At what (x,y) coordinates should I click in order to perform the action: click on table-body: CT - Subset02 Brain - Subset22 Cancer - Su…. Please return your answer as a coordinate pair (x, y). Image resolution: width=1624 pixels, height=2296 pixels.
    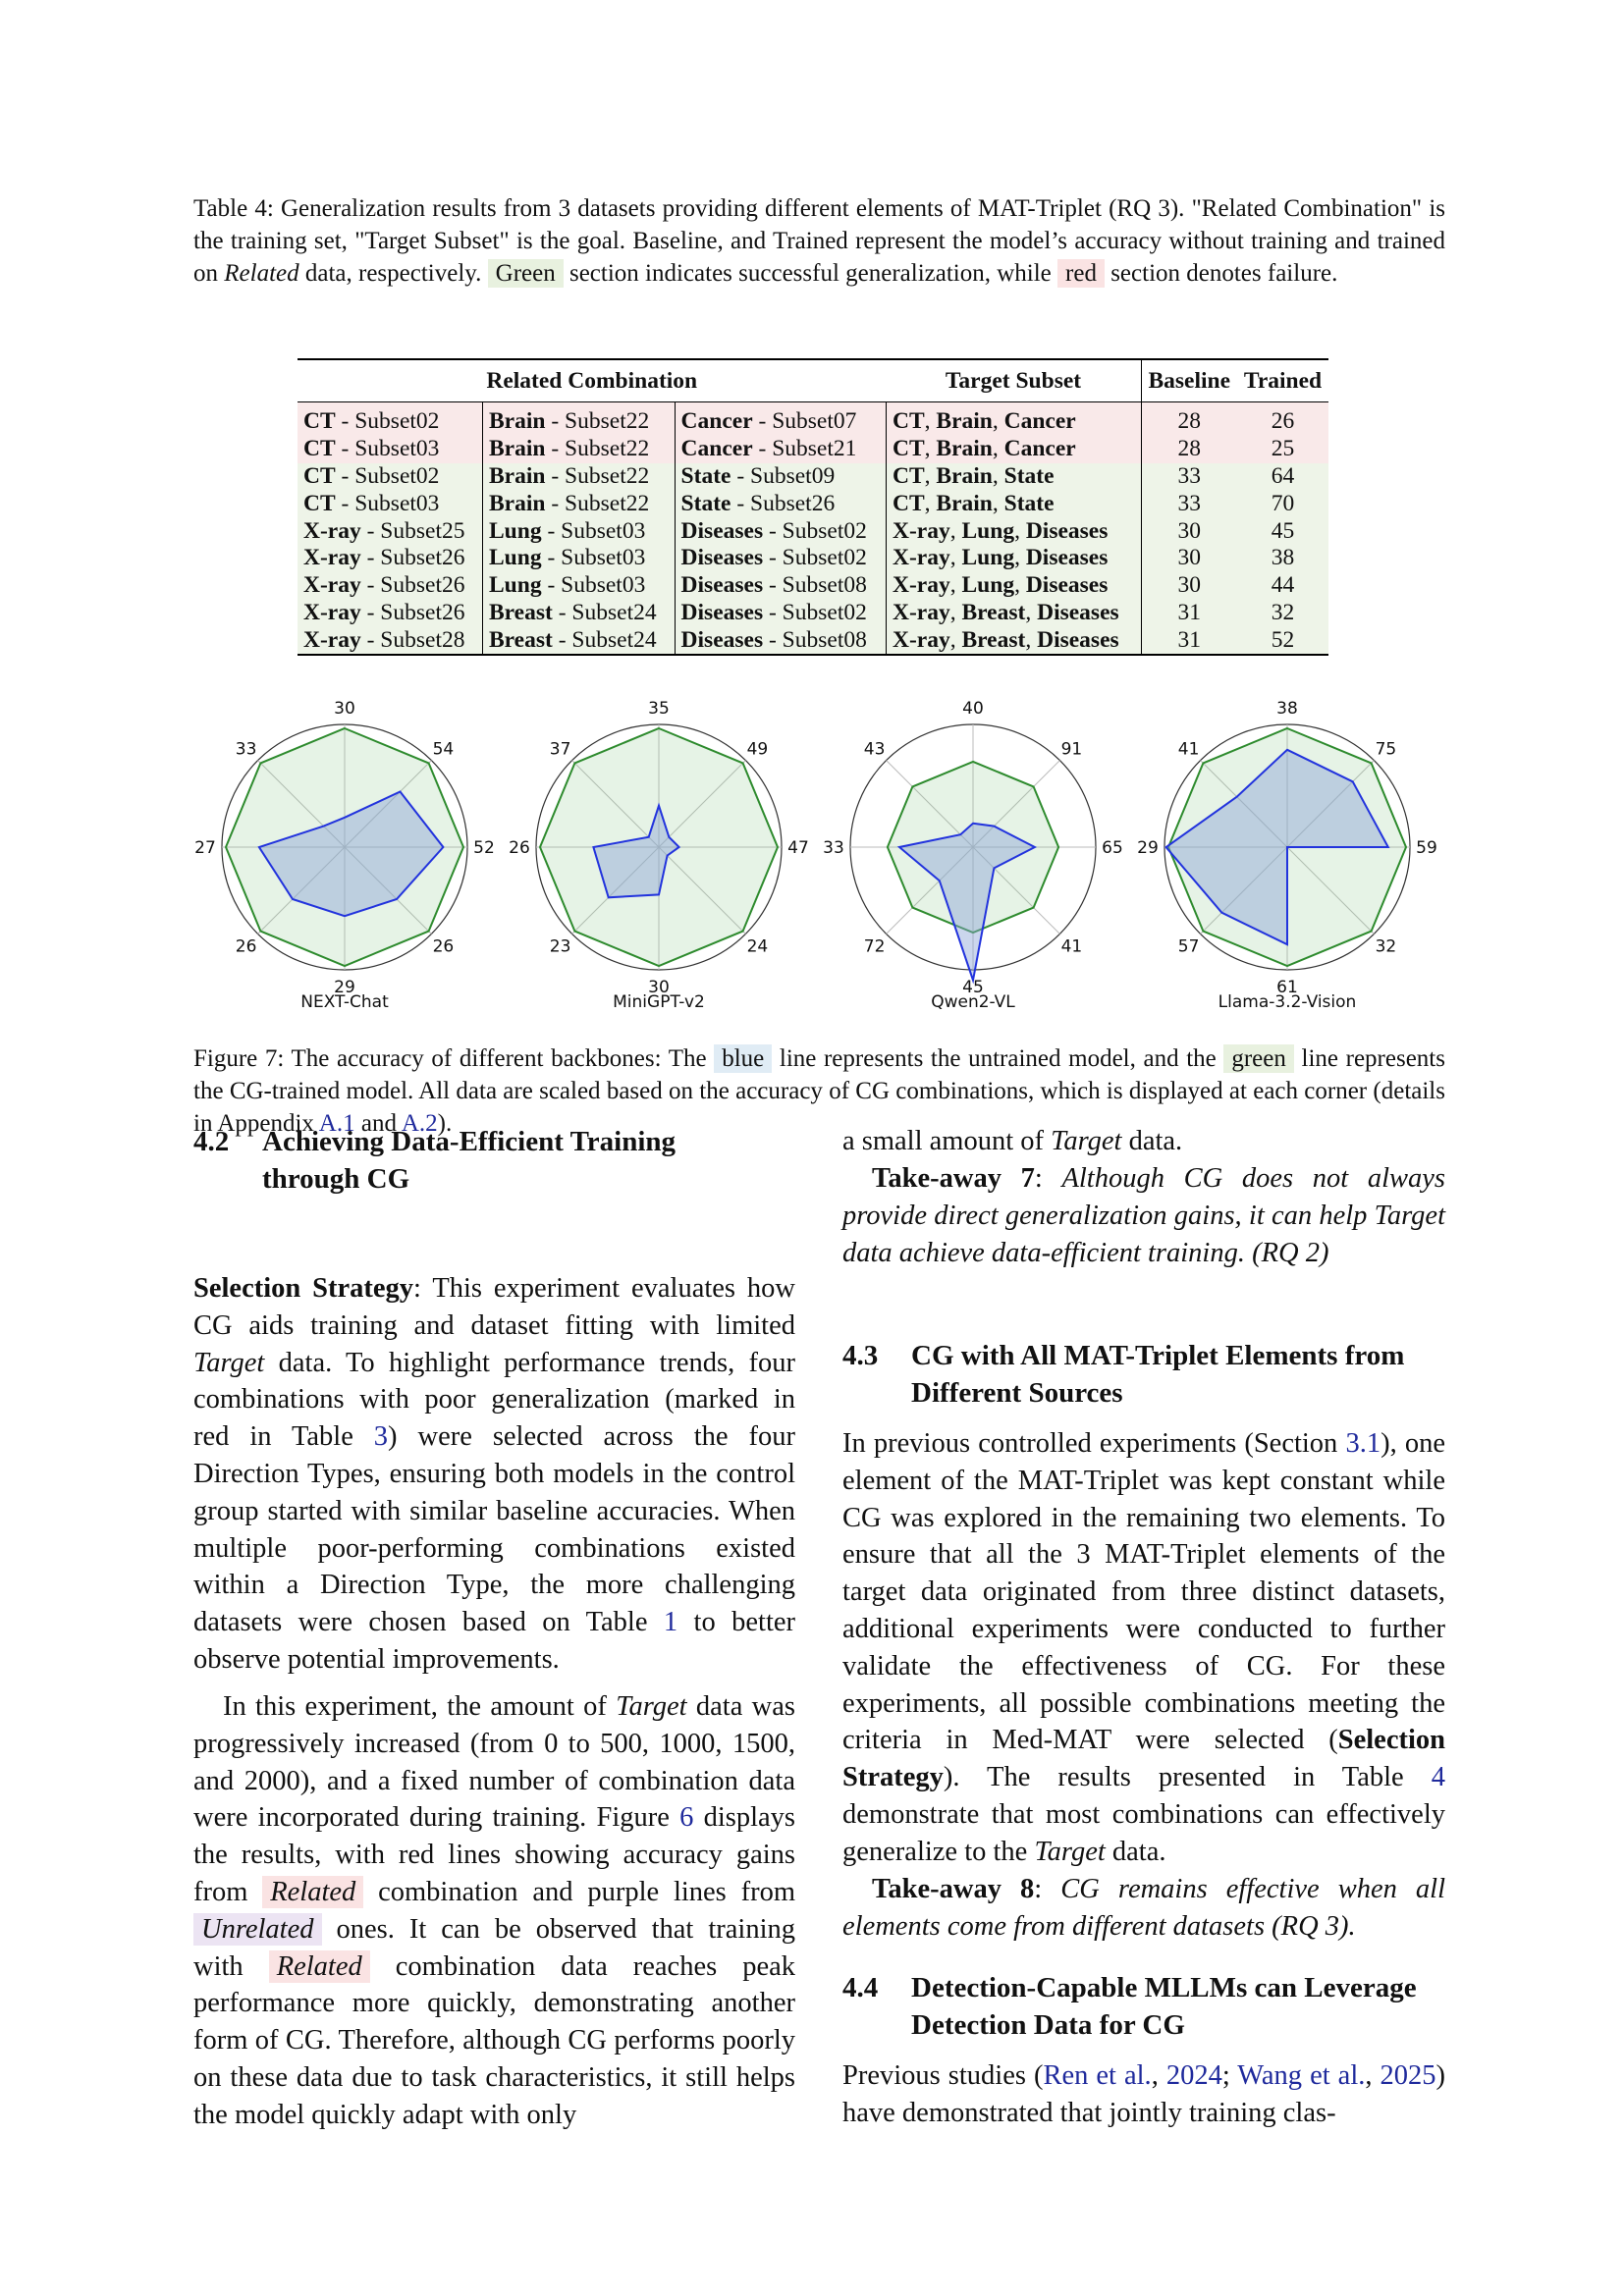
    Looking at the image, I should click on (813, 528).